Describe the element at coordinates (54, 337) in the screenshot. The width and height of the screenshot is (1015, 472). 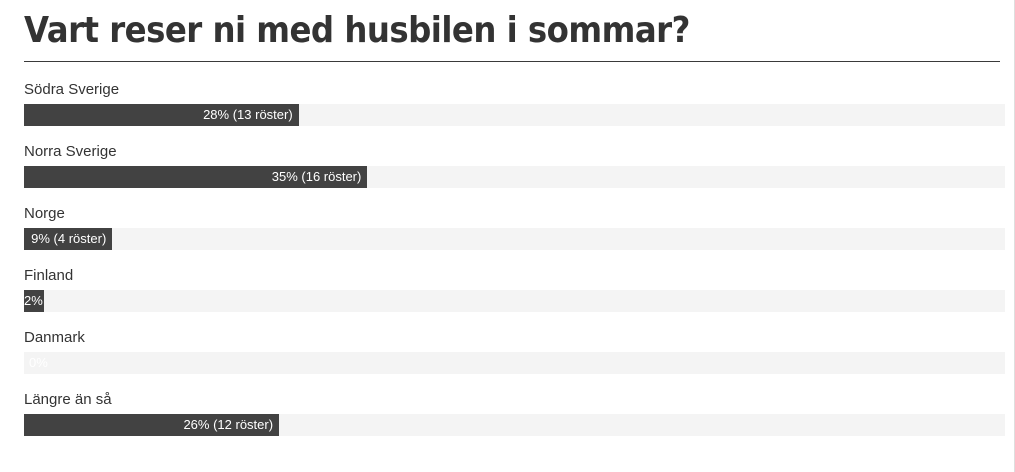
I see `poll-option-label: Danmark` at that location.